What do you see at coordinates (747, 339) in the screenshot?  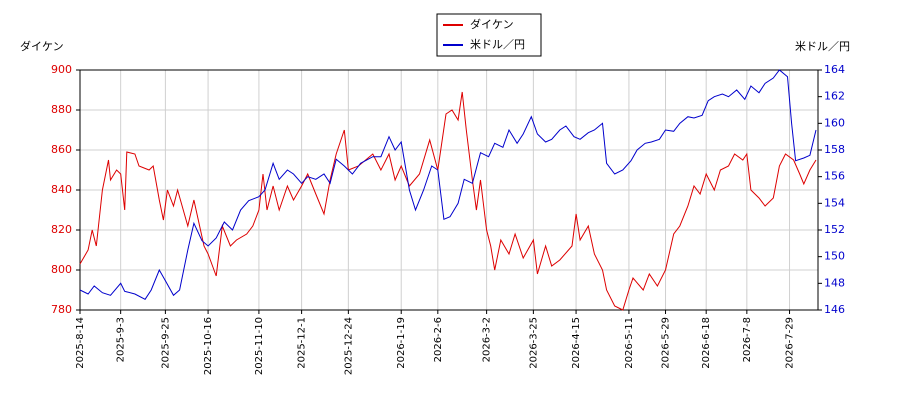 I see `x-tick-label: 2026-7-8` at bounding box center [747, 339].